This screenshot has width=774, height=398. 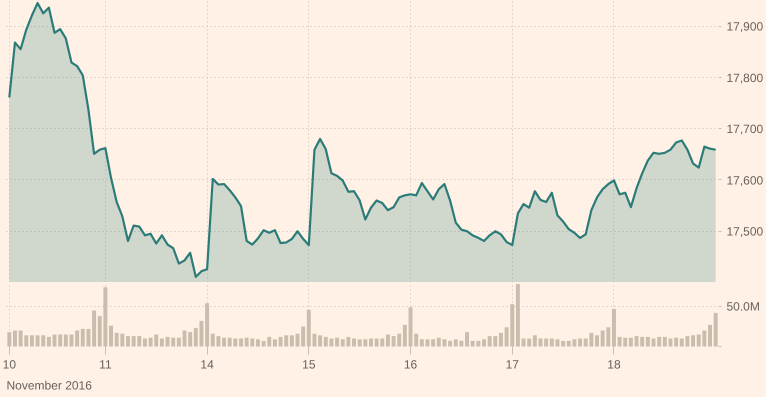 I want to click on y-tick-label: 17,500, so click(x=745, y=231).